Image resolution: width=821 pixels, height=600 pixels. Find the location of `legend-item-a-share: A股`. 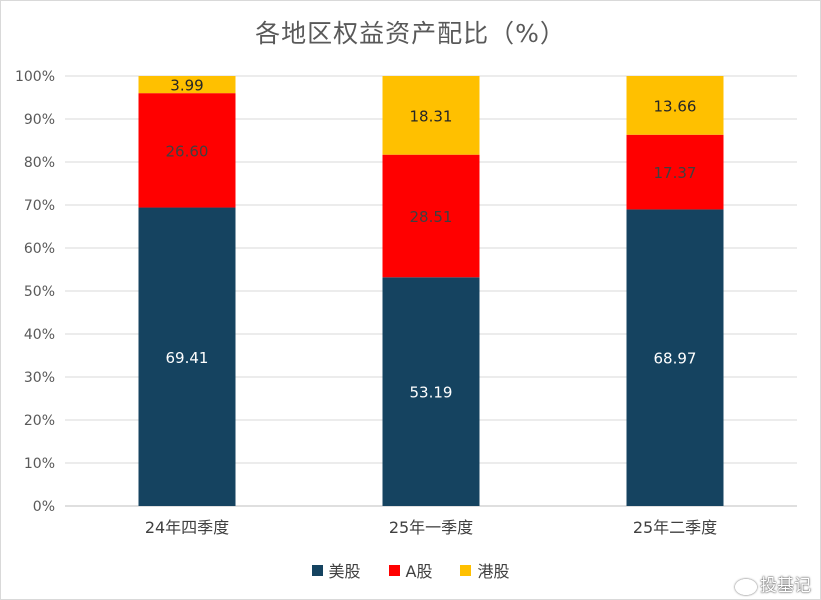

legend-item-a-share: A股 is located at coordinates (410, 570).